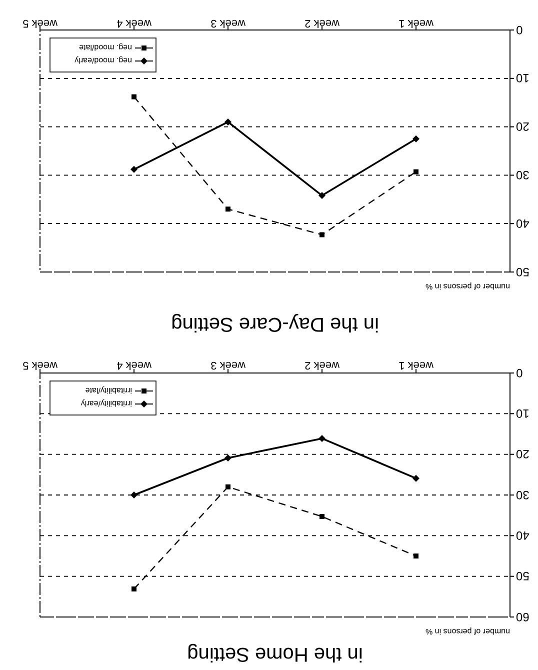 Image resolution: width=538 pixels, height=670 pixels. I want to click on legend-label: irritability/late, so click(108, 391).